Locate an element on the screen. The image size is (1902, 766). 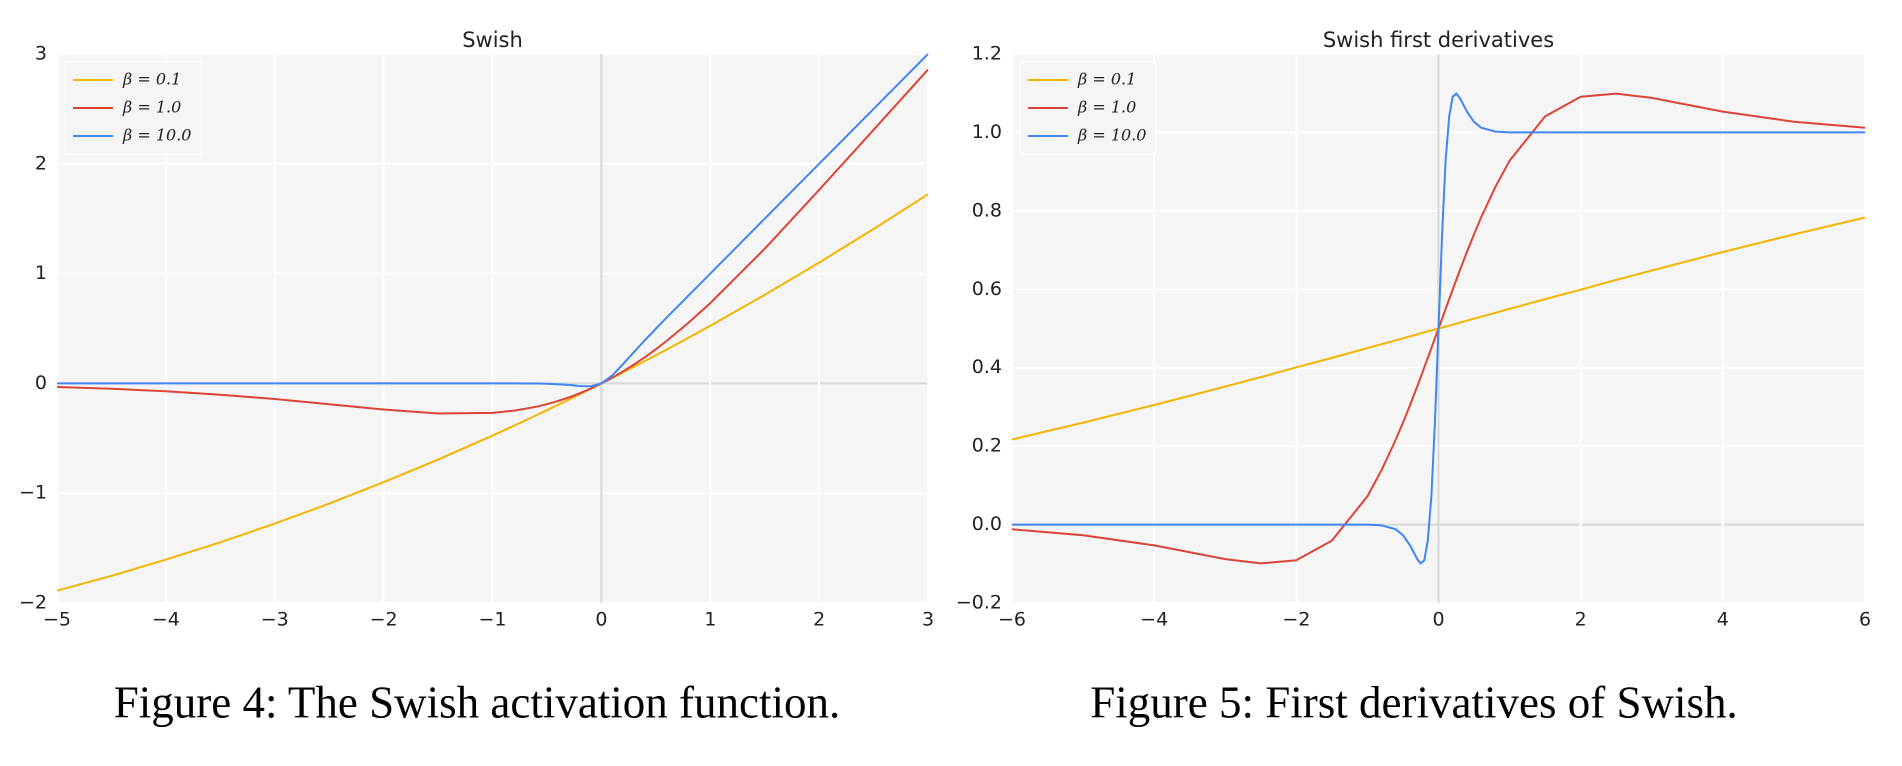
y-tick-label: 1 is located at coordinates (41, 273).